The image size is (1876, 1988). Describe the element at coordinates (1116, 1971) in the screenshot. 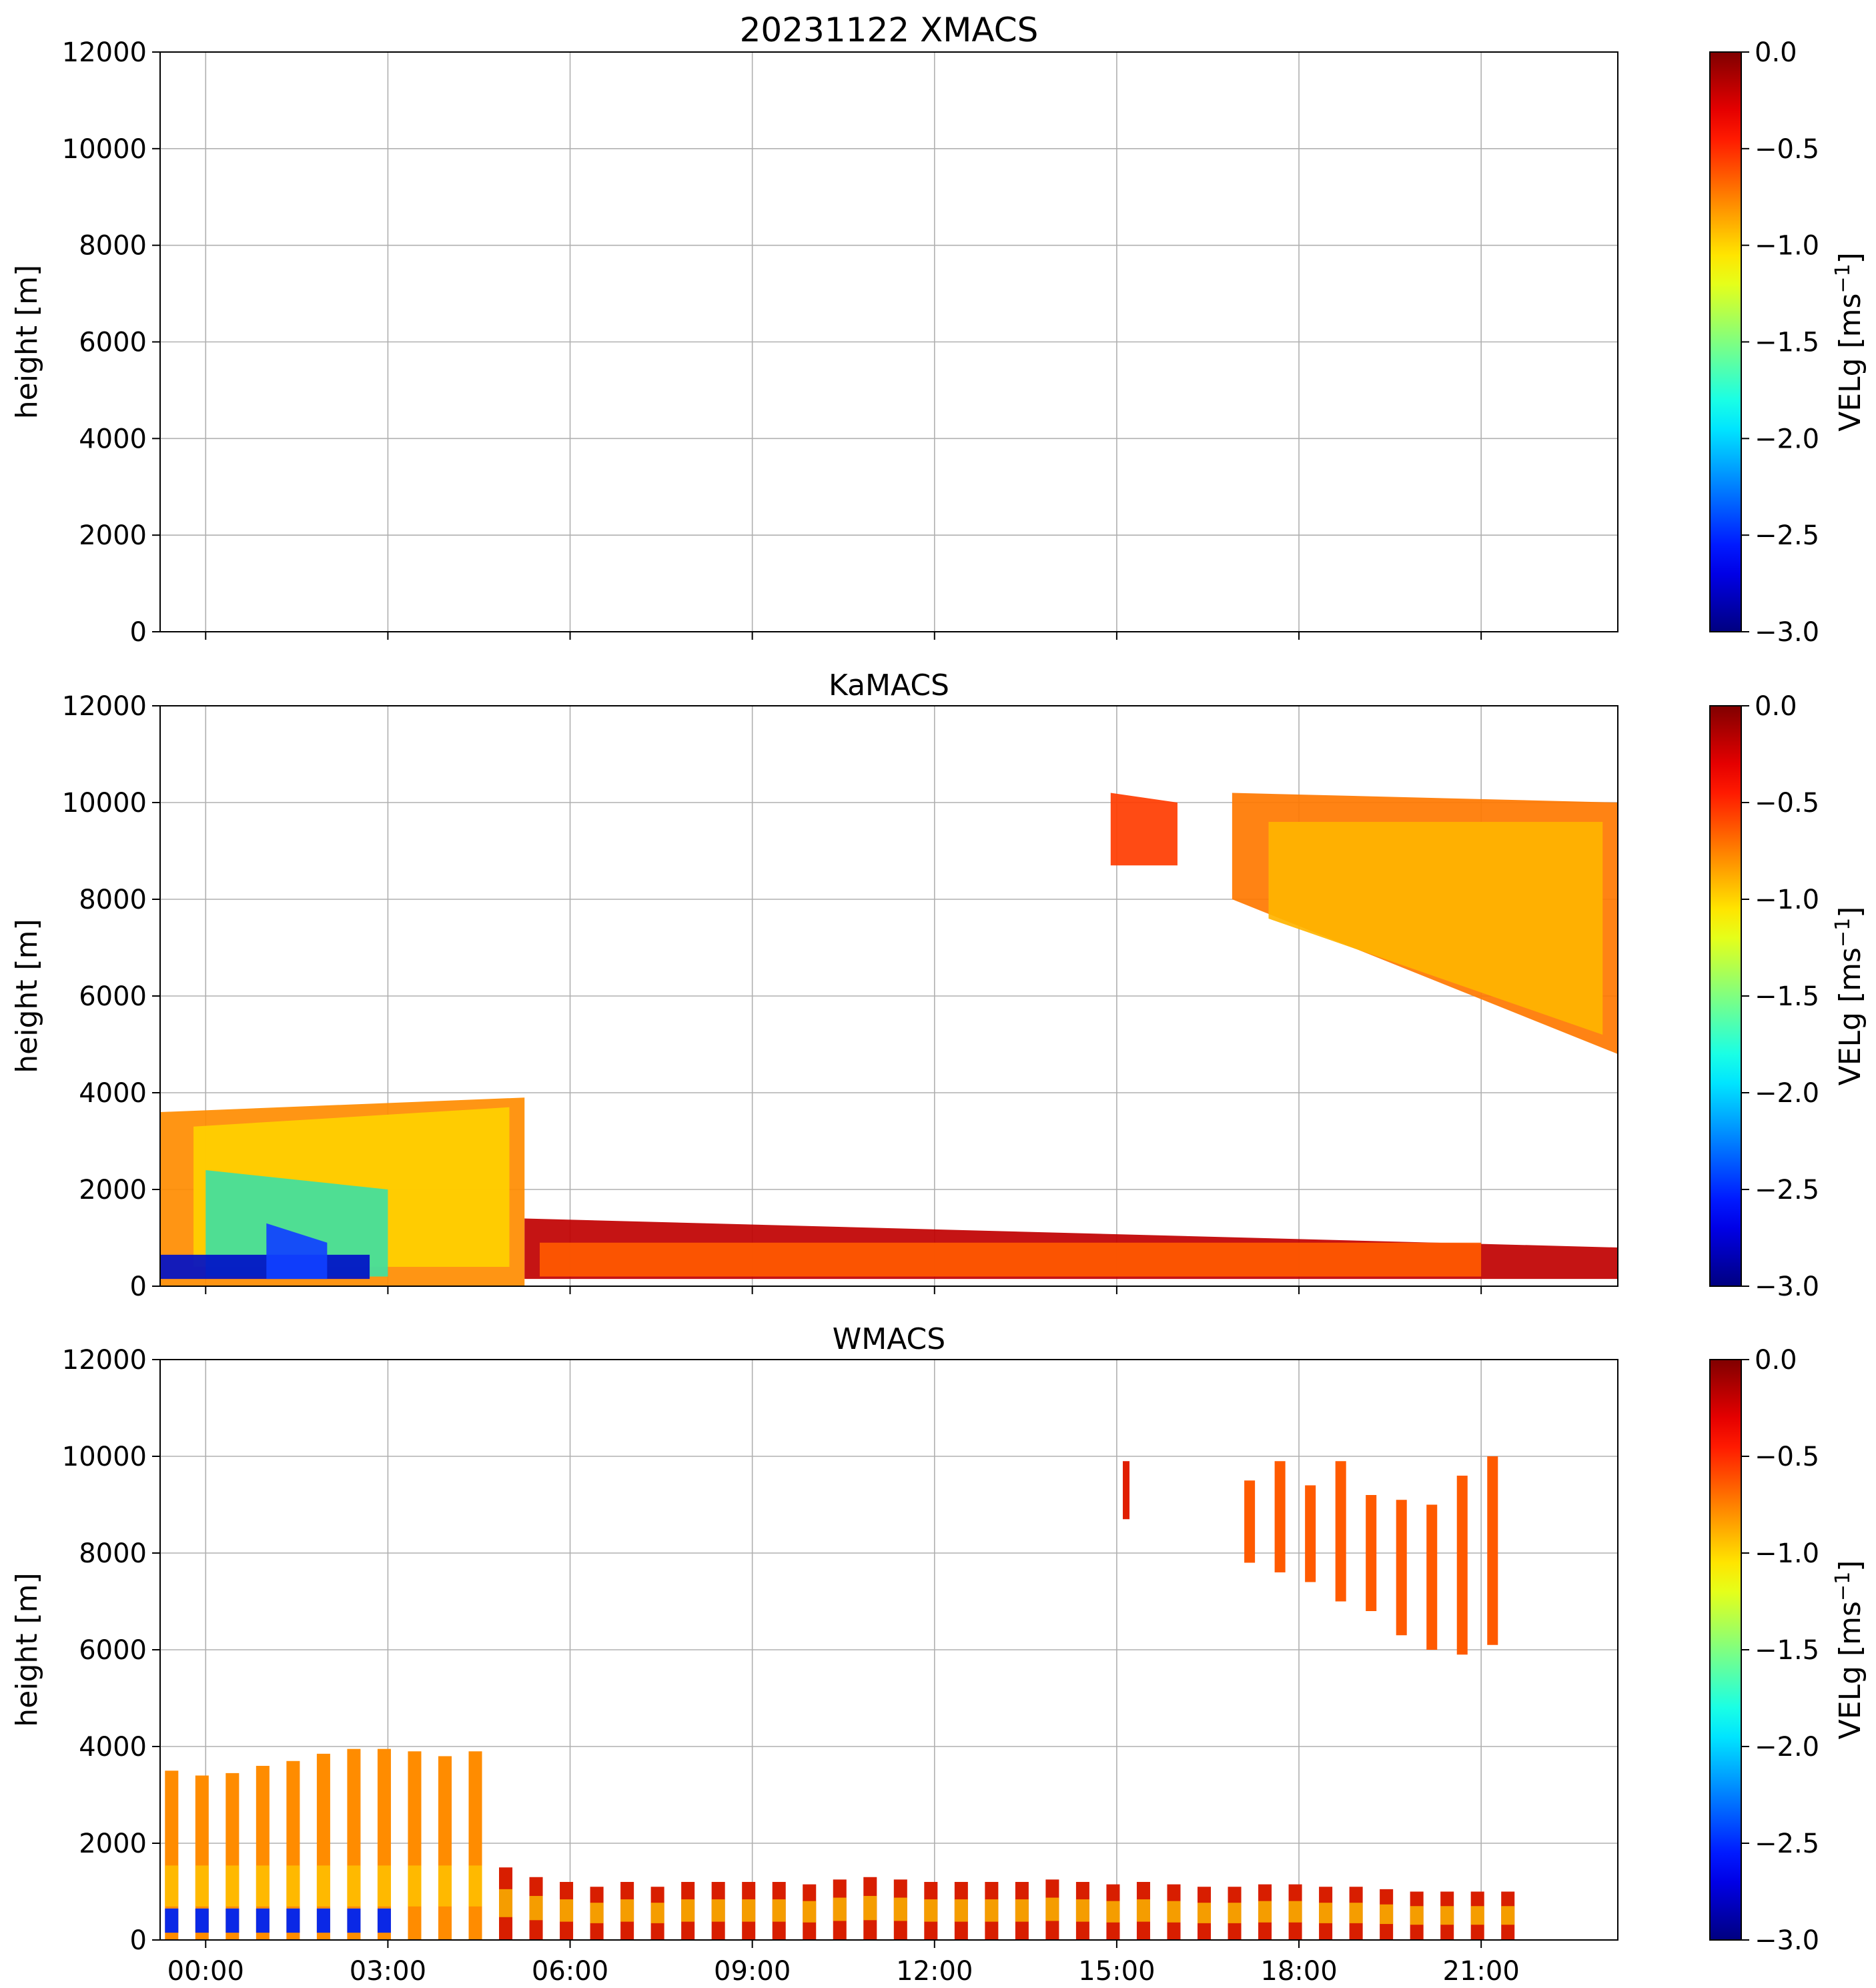

I see `x-tick-label: 15:00` at that location.